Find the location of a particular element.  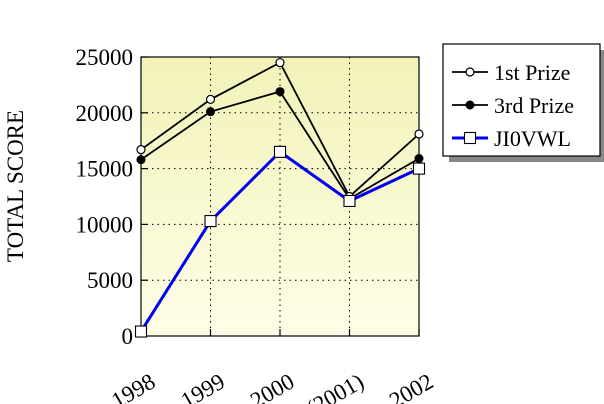

y-tick-label: 20000 is located at coordinates (105, 113).